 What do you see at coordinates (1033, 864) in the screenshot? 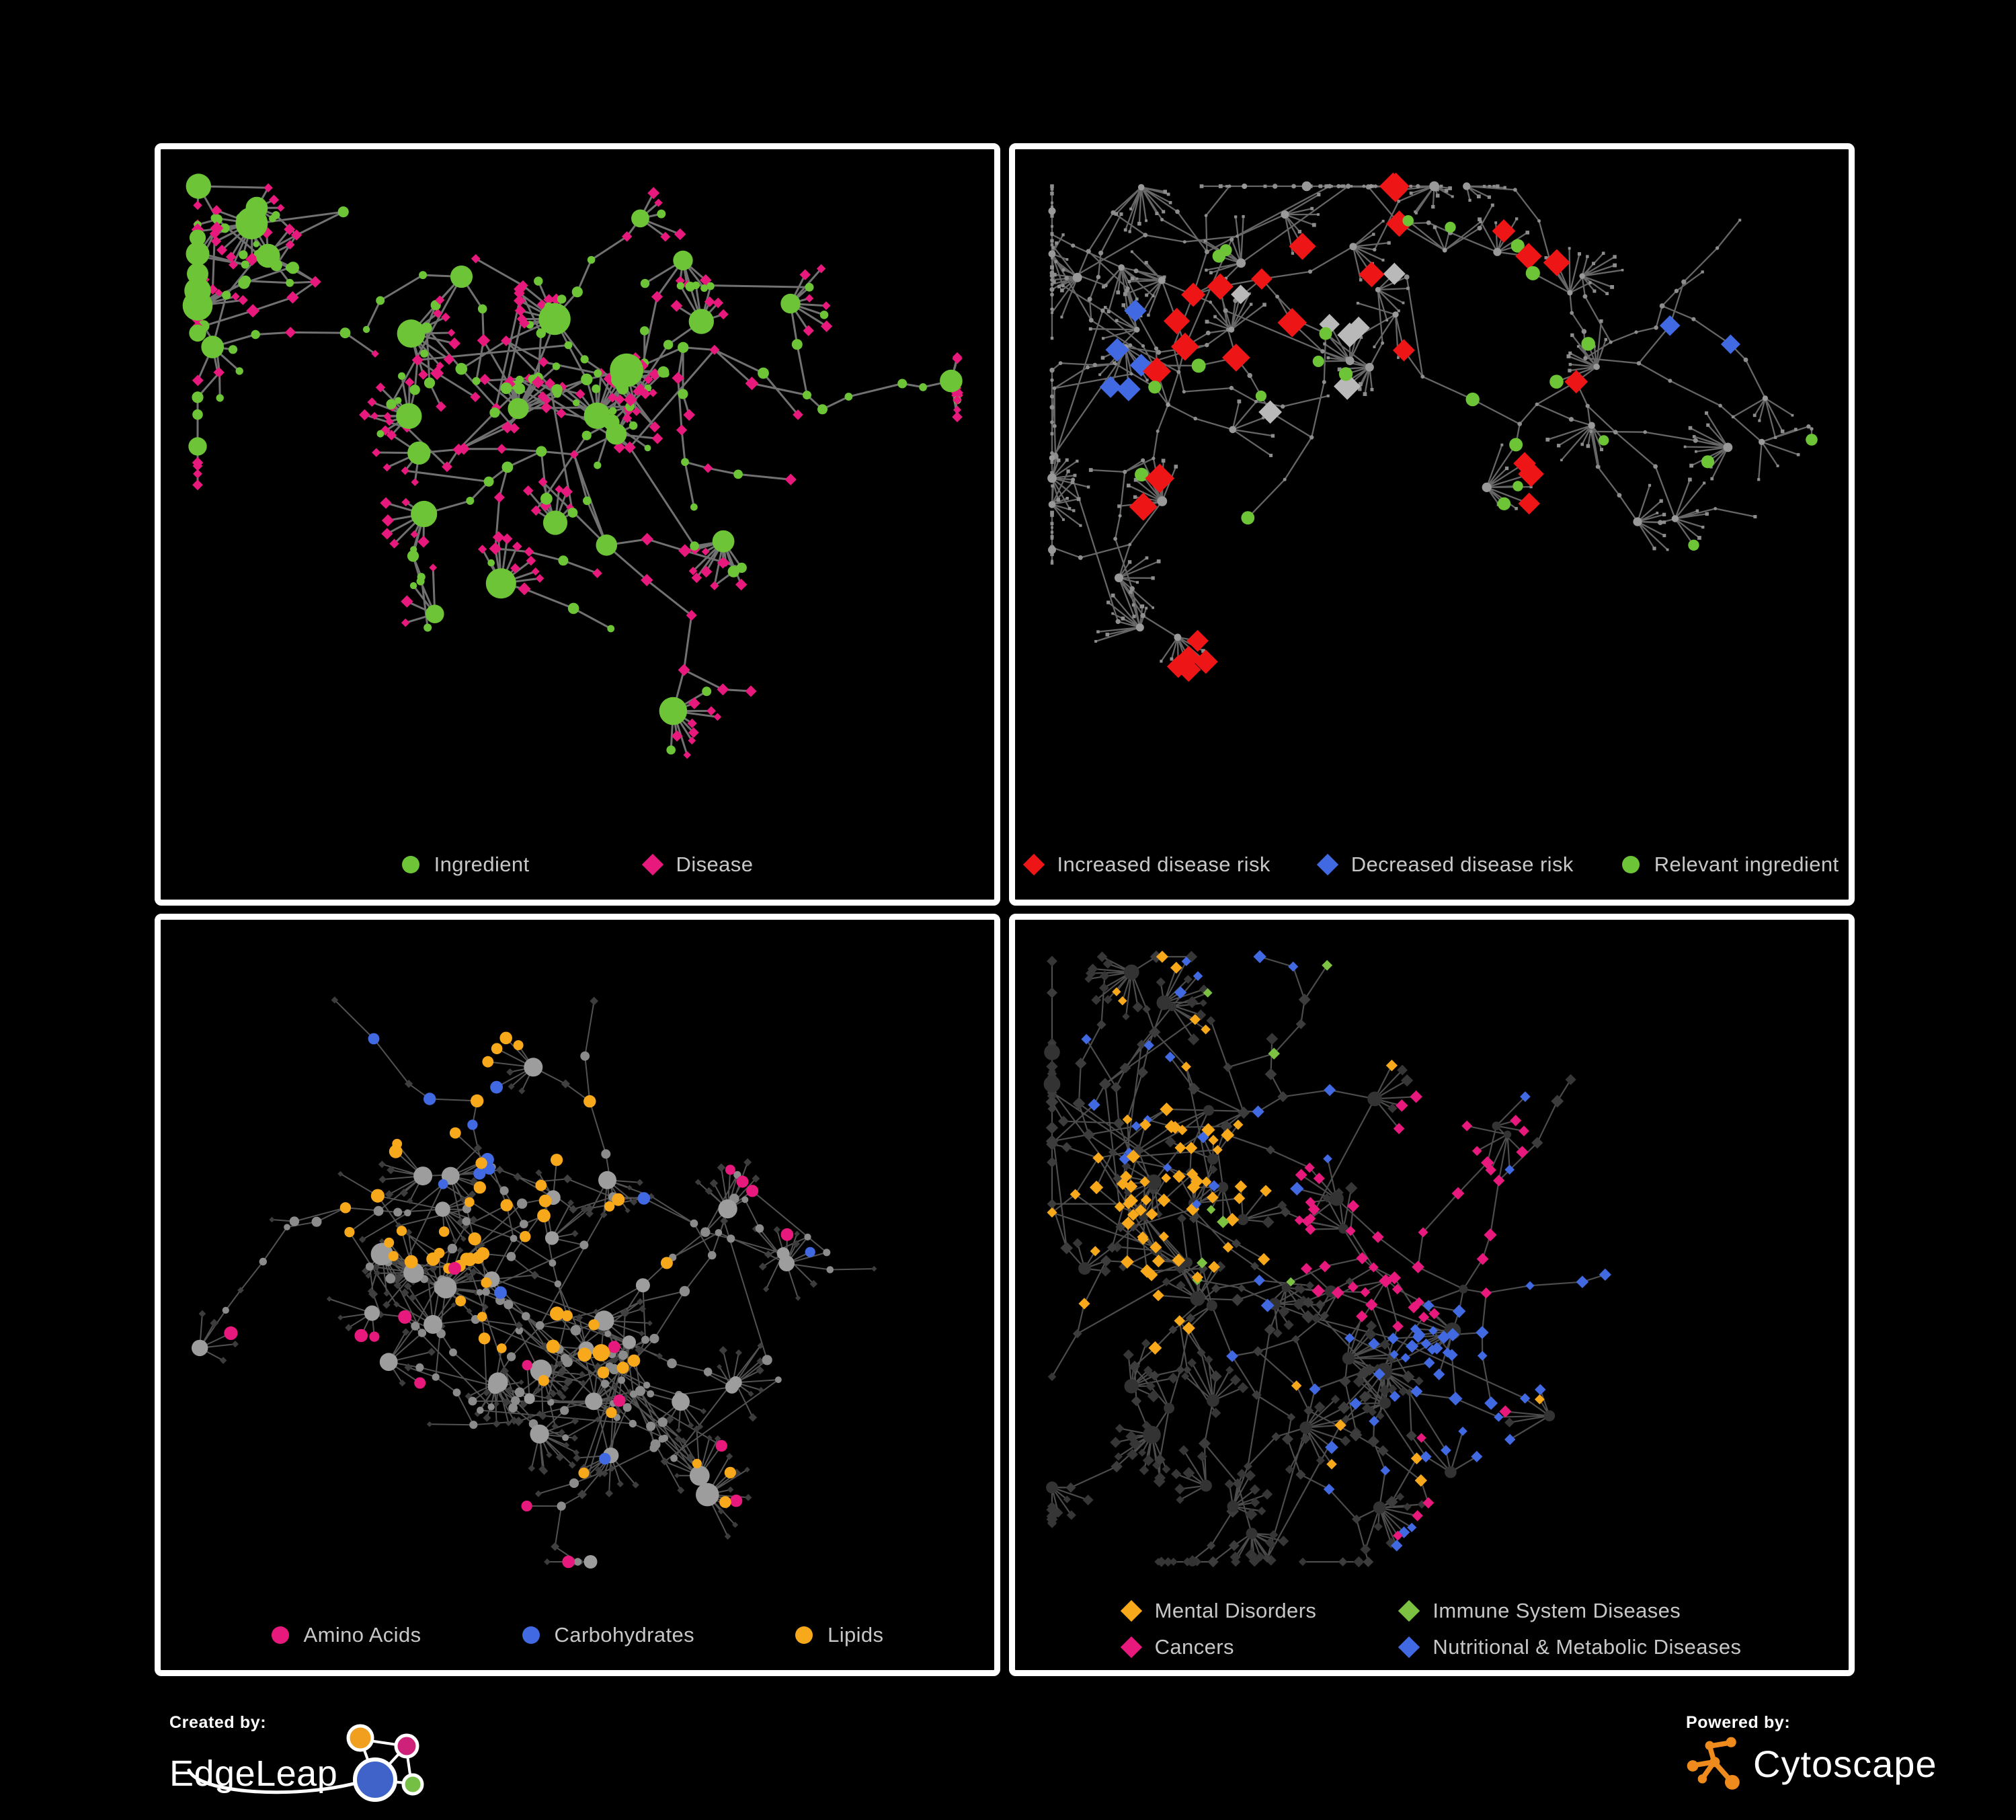
I see `increased-risk-marker-icon` at bounding box center [1033, 864].